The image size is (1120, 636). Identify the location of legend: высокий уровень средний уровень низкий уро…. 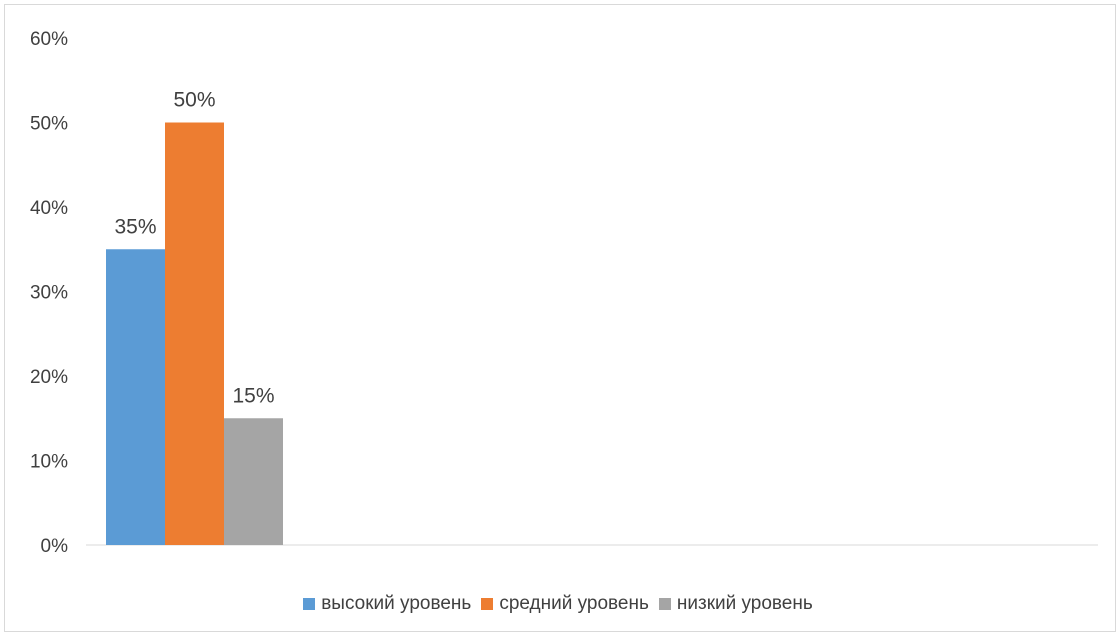
(560, 604).